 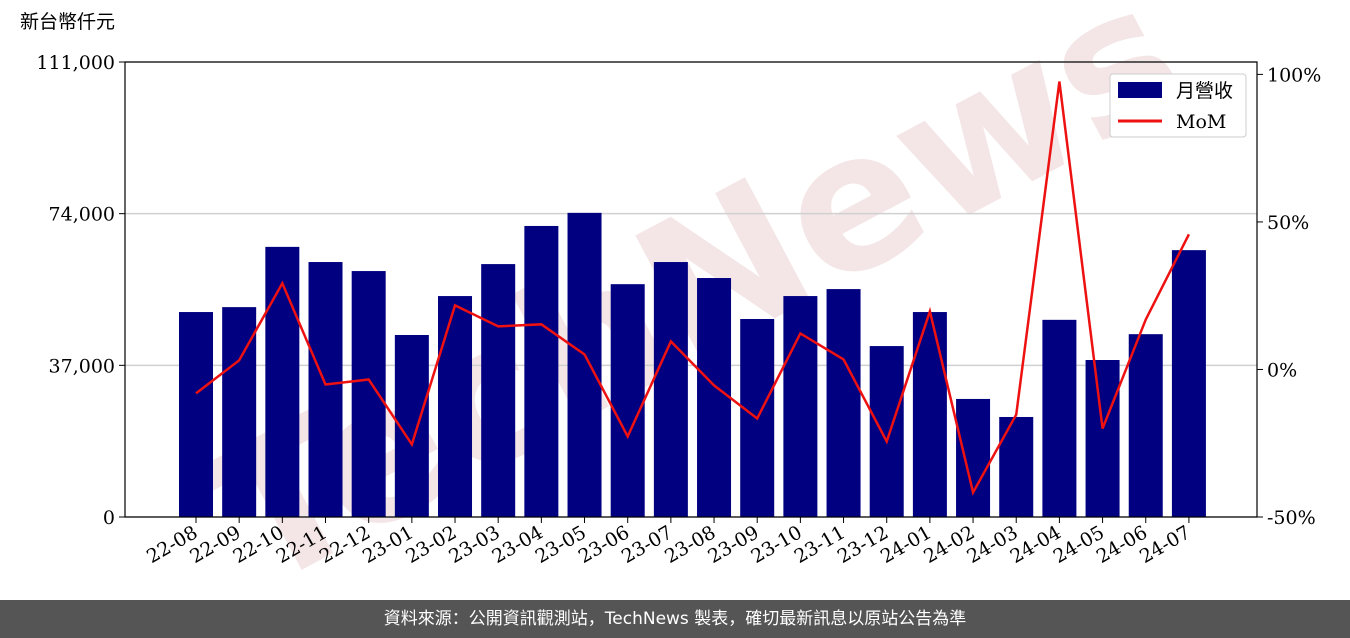 I want to click on x-tick-label: 24-07, so click(x=1165, y=544).